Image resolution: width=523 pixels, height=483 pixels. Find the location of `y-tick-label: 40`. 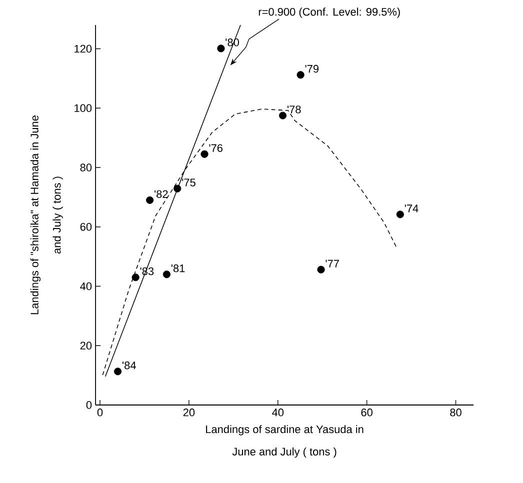

y-tick-label: 40 is located at coordinates (86, 286).